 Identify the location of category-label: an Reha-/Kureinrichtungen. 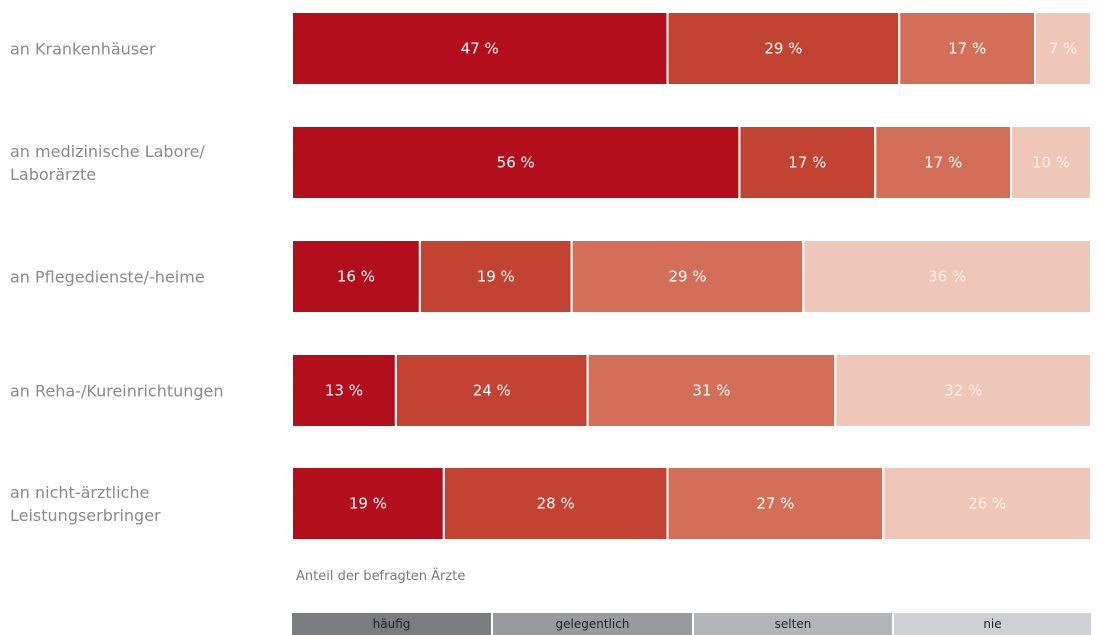
(117, 391).